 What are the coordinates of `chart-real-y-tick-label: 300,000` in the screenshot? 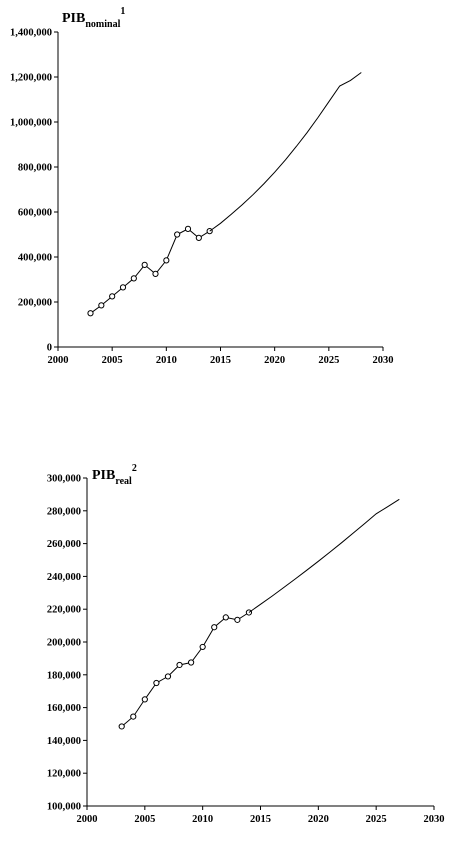 It's located at (64, 479).